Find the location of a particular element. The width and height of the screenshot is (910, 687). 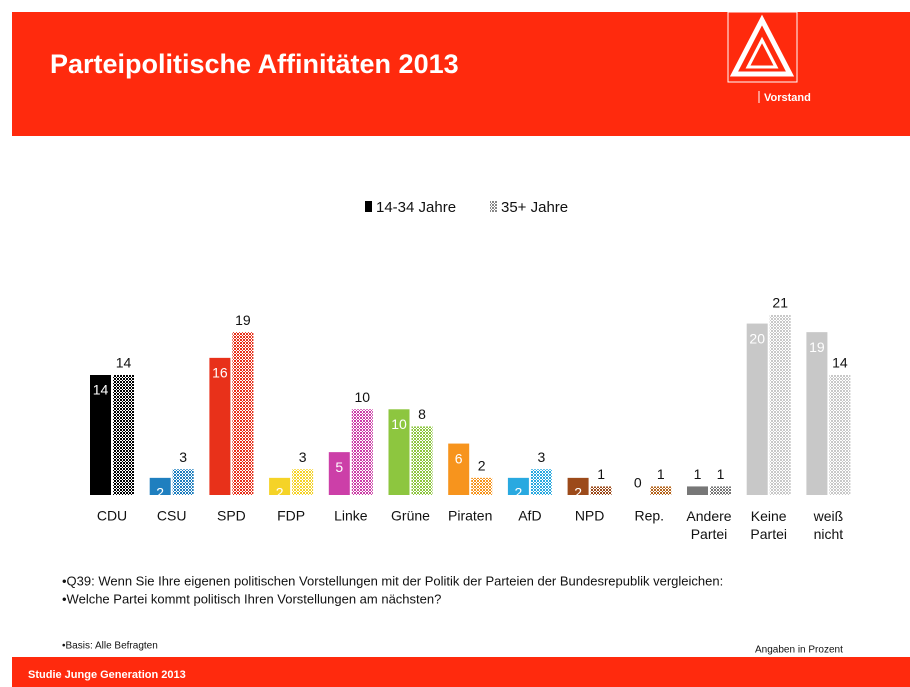

value-label: 21 is located at coordinates (780, 303).